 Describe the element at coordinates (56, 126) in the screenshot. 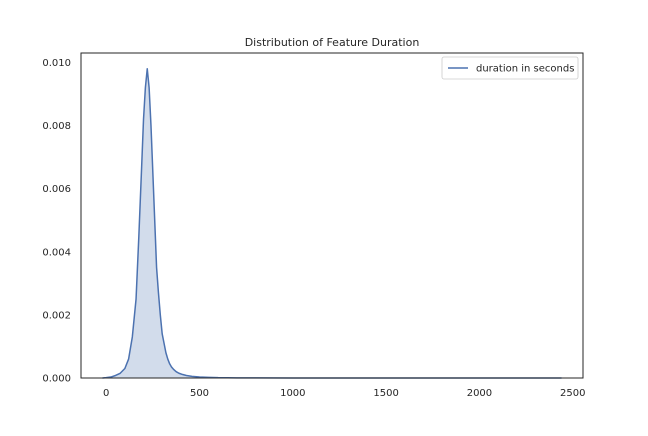

I see `y-tick-label: 0.008` at that location.